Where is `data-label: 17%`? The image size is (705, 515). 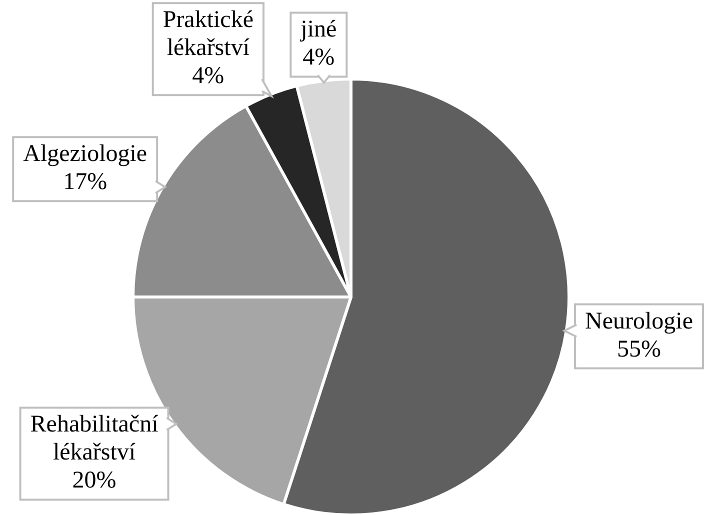 data-label: 17% is located at coordinates (85, 182).